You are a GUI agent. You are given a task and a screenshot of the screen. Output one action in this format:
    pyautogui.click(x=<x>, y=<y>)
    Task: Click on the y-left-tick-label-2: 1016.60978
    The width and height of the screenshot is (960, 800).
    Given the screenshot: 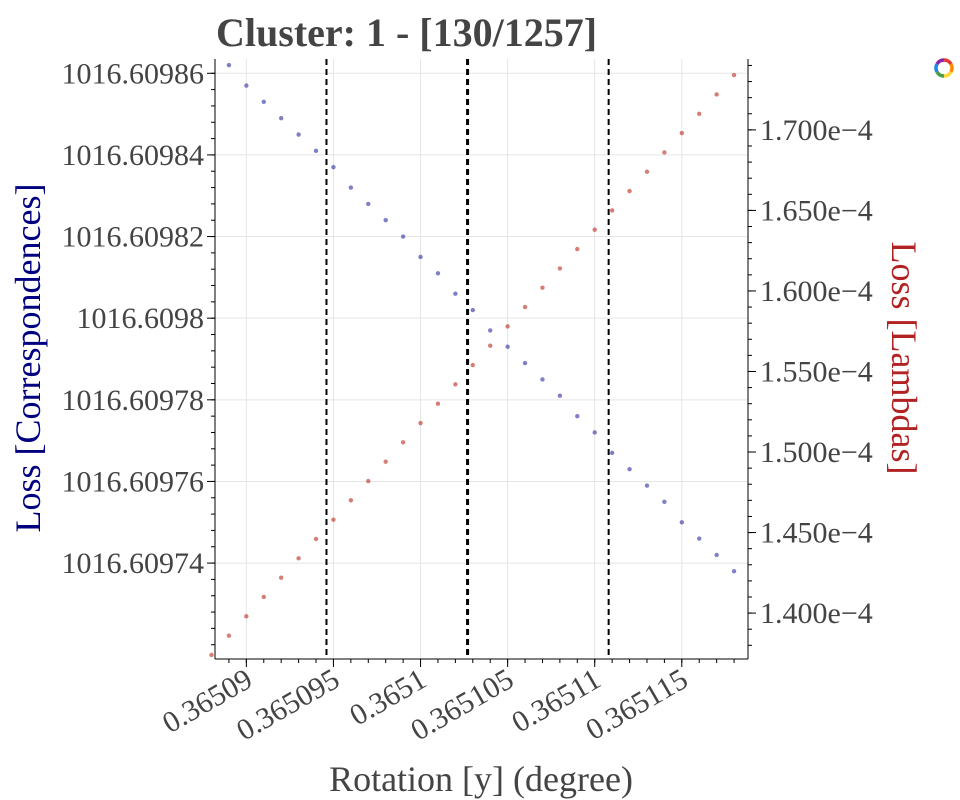 What is the action you would take?
    pyautogui.click(x=133, y=400)
    